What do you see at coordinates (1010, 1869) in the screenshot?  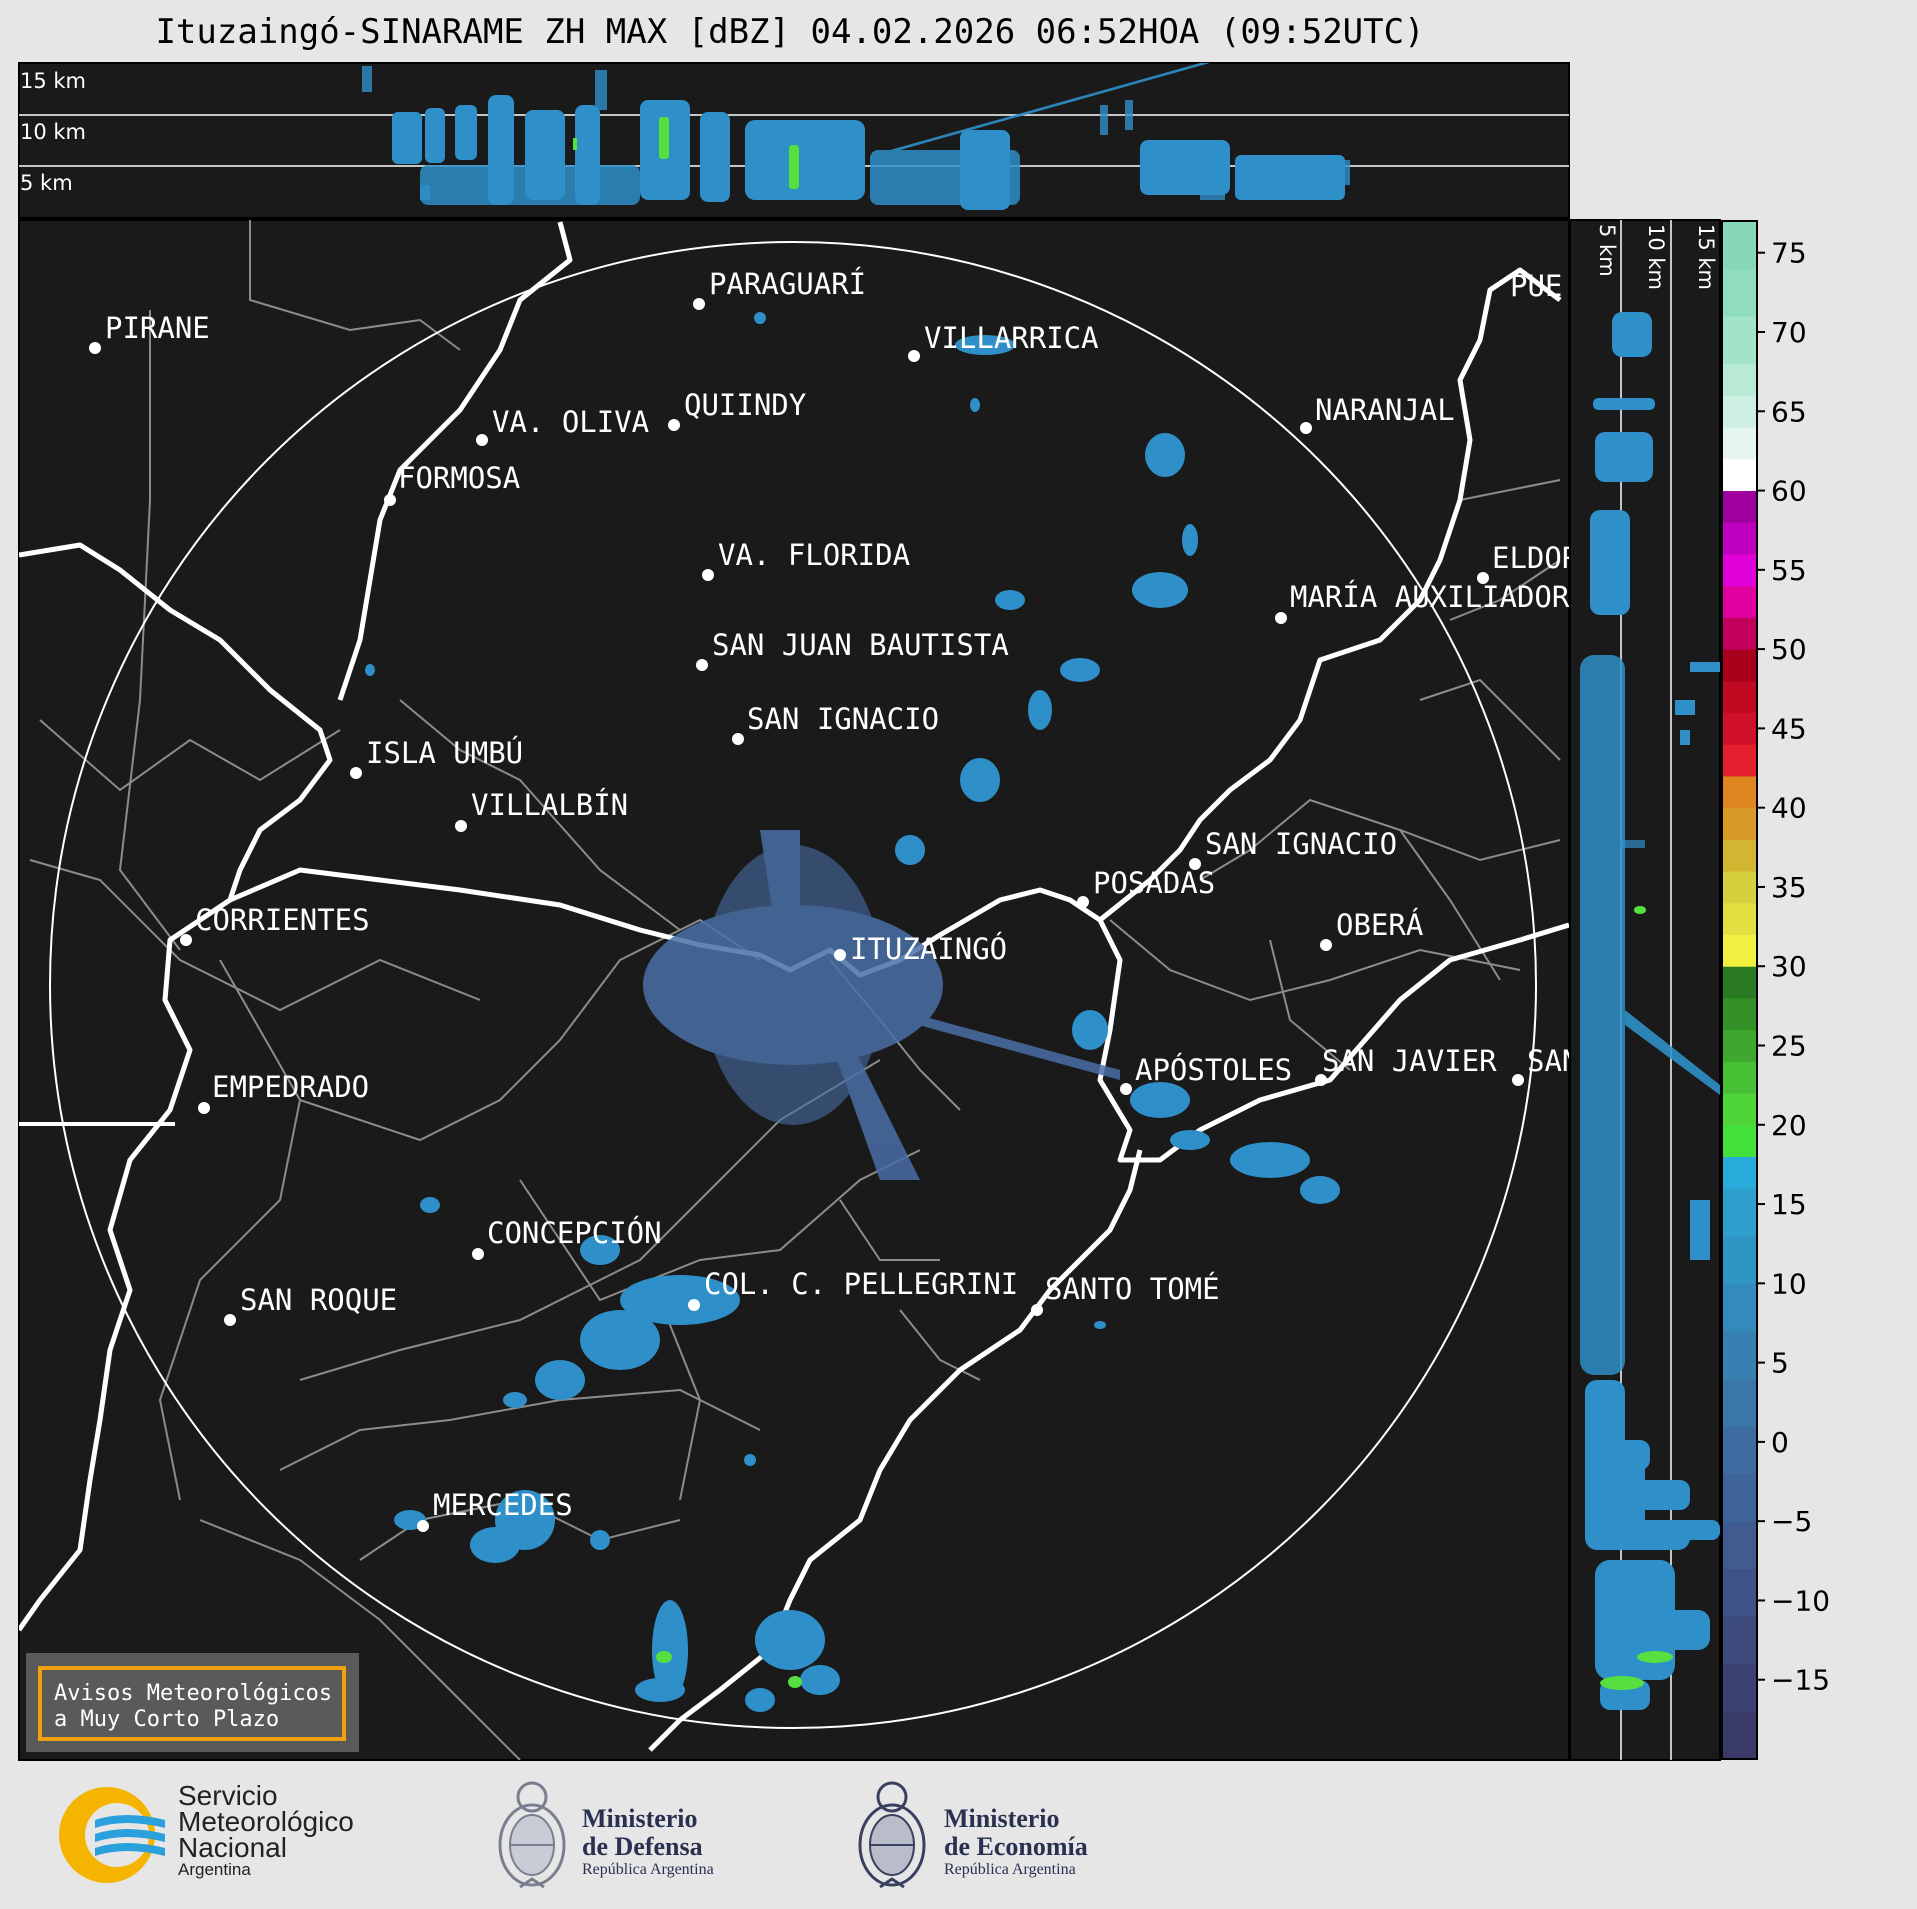 I see `economia-sub: República Argentina` at bounding box center [1010, 1869].